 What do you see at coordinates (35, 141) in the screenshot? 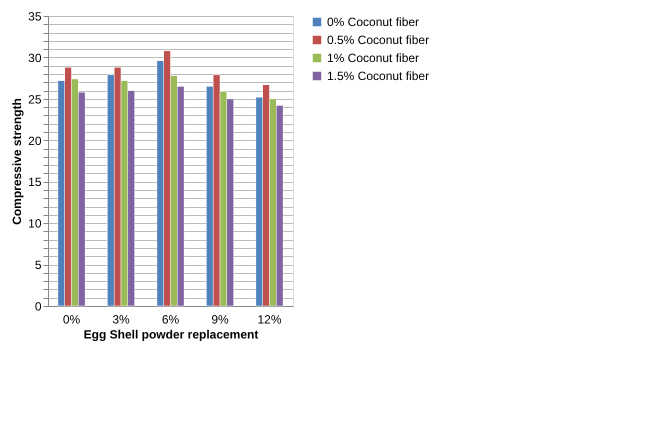
I see `y-tick-label: 20` at bounding box center [35, 141].